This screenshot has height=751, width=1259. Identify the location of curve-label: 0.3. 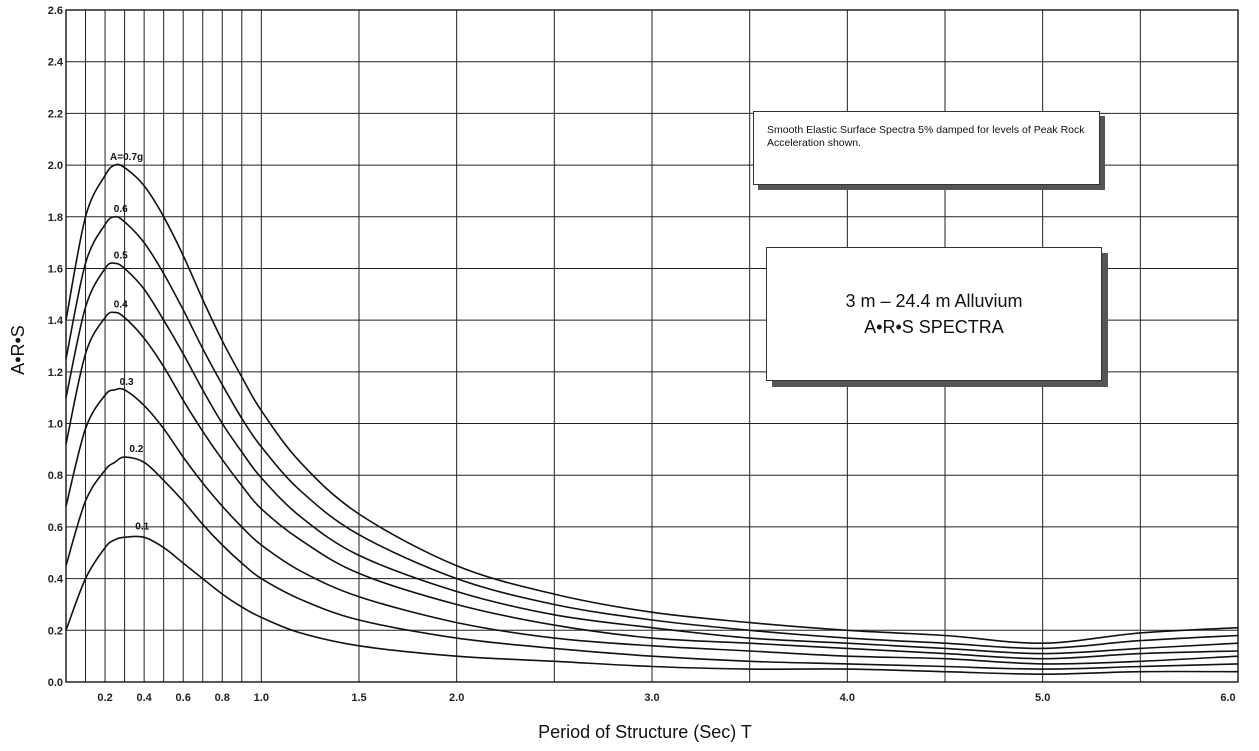
(127, 382).